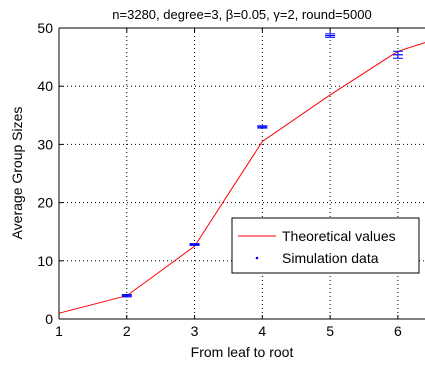 The width and height of the screenshot is (425, 367). I want to click on y-tick-label: 40, so click(45, 86).